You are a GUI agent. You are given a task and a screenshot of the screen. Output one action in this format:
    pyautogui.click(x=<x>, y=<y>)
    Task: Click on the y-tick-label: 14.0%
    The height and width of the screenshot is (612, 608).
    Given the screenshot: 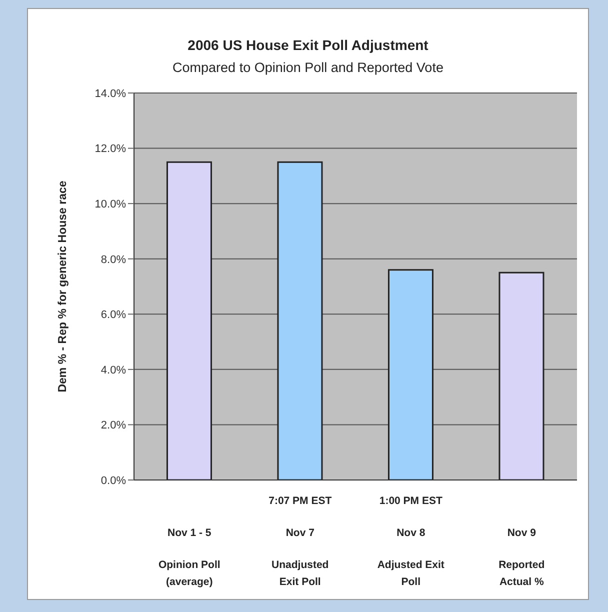 What is the action you would take?
    pyautogui.click(x=110, y=94)
    